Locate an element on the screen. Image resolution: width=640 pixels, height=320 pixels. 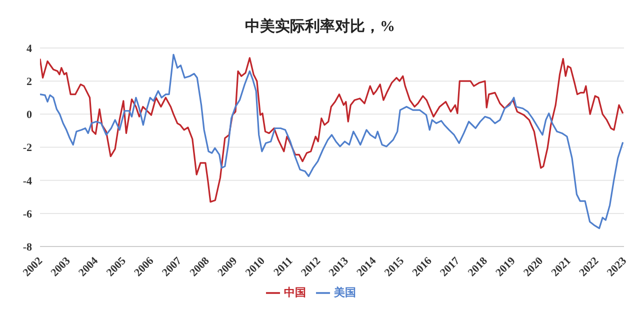
y-tick-label: 4 is located at coordinates (29, 48).